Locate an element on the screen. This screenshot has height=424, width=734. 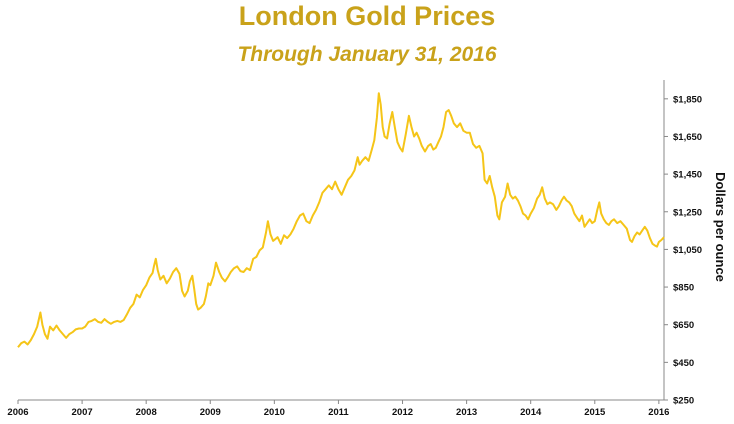
x-tick-label: 2013 is located at coordinates (466, 412).